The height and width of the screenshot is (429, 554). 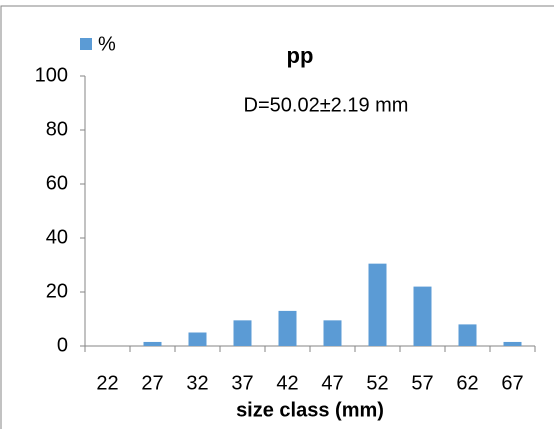 I want to click on x-tick-label: 47, so click(x=332, y=383).